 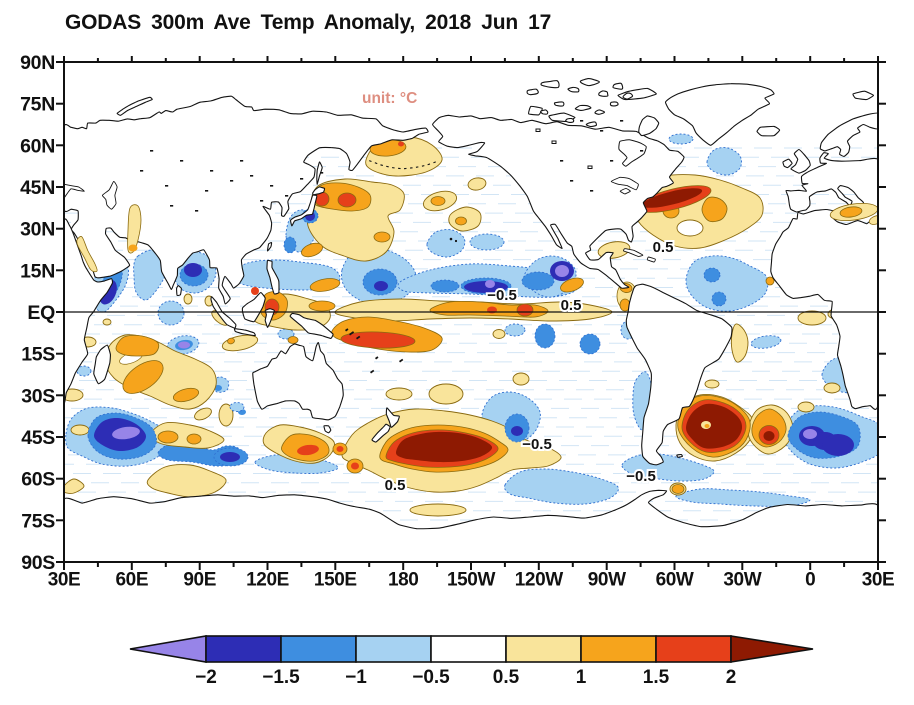 What do you see at coordinates (581, 677) in the screenshot?
I see `svg-text: 1` at bounding box center [581, 677].